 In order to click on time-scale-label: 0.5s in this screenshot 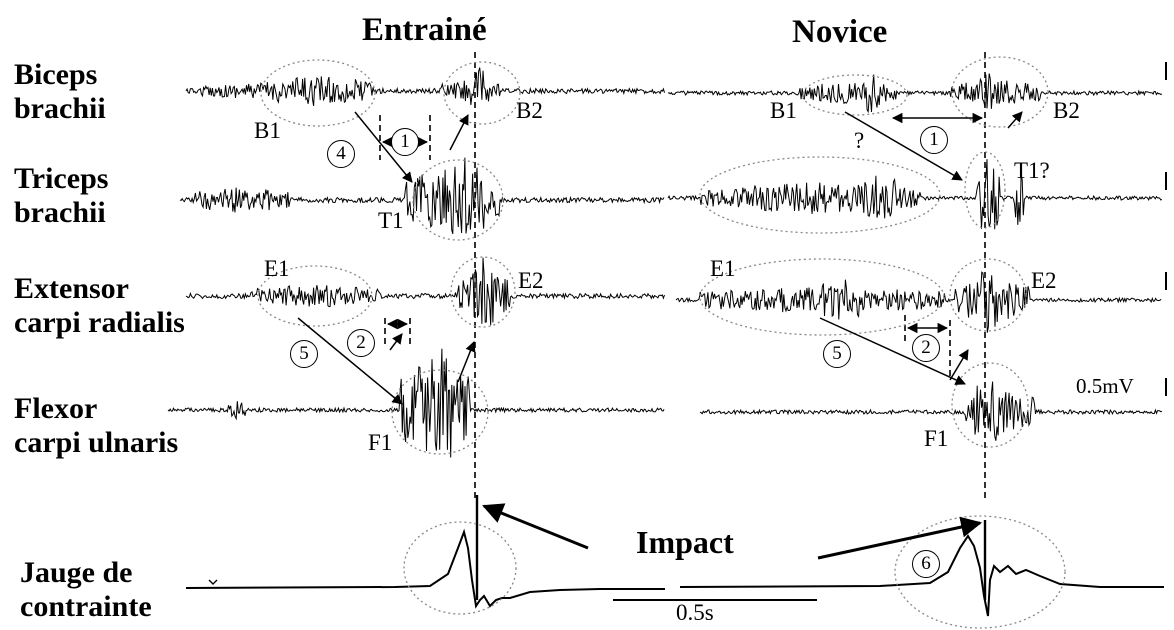, I will do `click(695, 612)`.